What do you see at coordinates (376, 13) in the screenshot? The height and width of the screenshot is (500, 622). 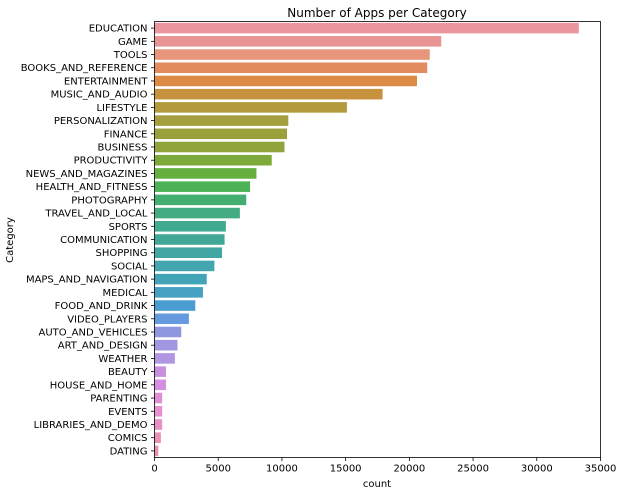 I see `chart-title: Number of Apps per Category` at bounding box center [376, 13].